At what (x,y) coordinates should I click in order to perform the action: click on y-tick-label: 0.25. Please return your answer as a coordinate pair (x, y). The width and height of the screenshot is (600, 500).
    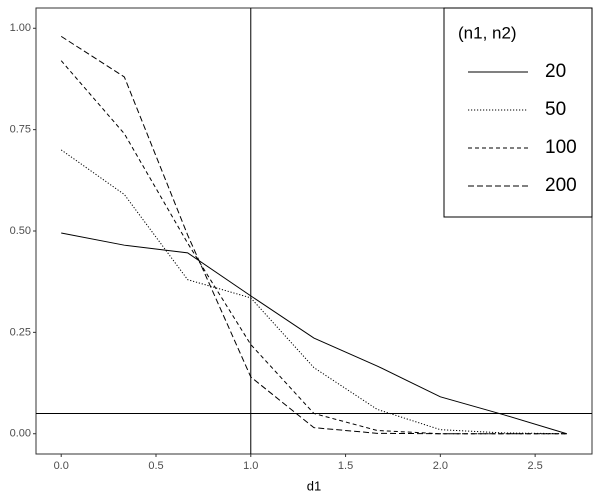
    Looking at the image, I should click on (20, 332).